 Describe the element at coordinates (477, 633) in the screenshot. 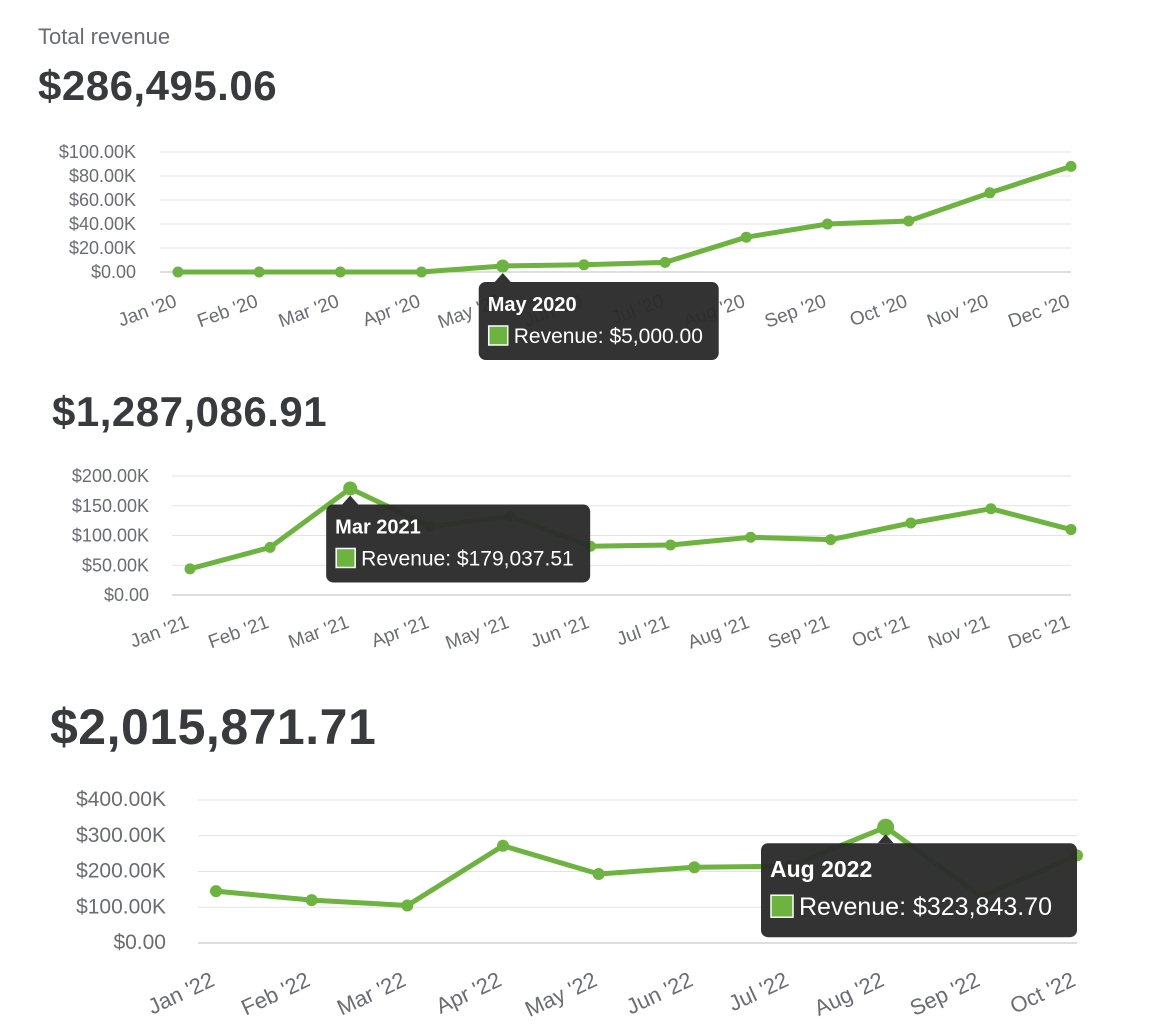

I see `x-tick-label: May '21` at that location.